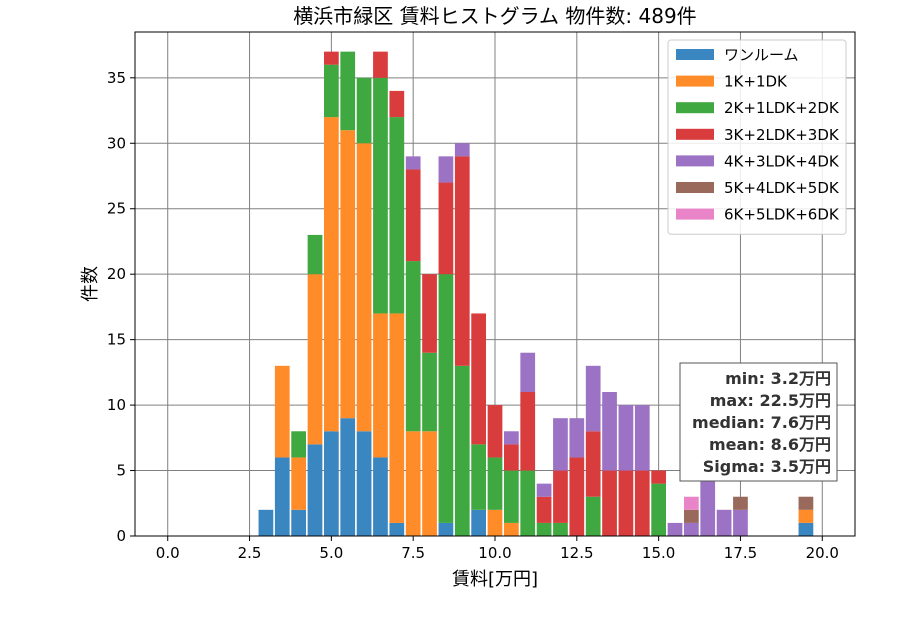 This screenshot has height=634, width=900. Describe the element at coordinates (767, 466) in the screenshot. I see `stats-line: Sigma: 3.5万円` at that location.